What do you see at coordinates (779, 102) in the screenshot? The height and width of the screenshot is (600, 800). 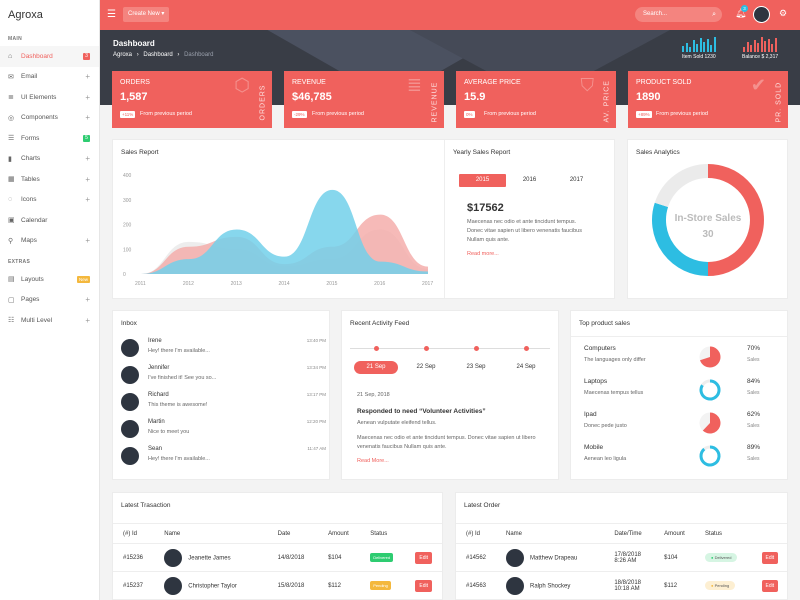 I see `stat-vertical-label: PR. SOLD` at bounding box center [779, 102].